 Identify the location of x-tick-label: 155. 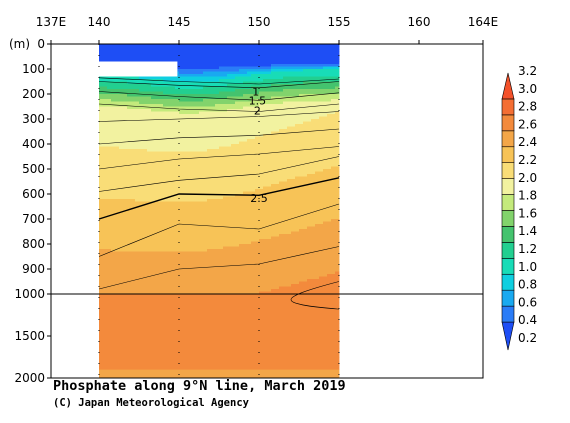
(339, 22).